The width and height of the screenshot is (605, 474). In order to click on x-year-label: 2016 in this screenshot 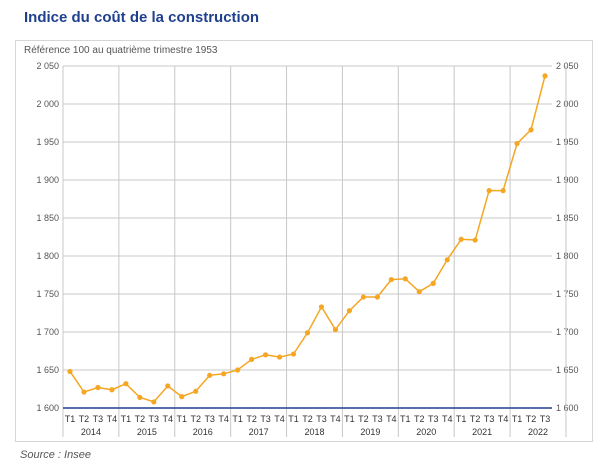, I will do `click(203, 432)`.